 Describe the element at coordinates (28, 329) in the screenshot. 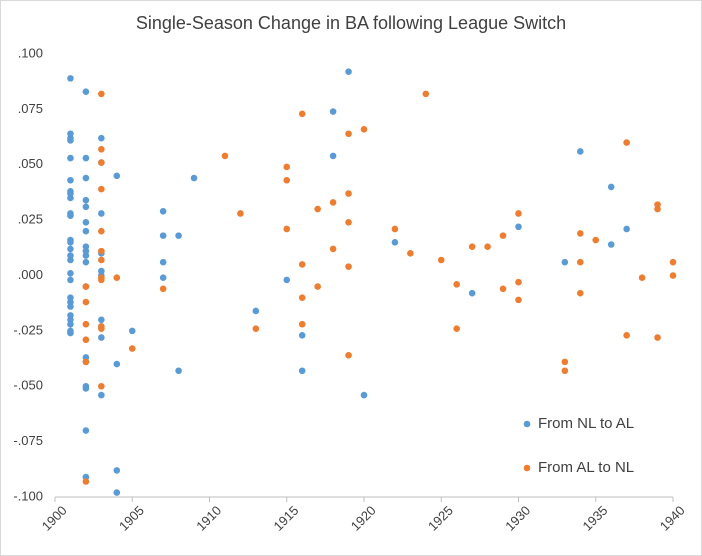

I see `y-tick-label: -.025` at that location.